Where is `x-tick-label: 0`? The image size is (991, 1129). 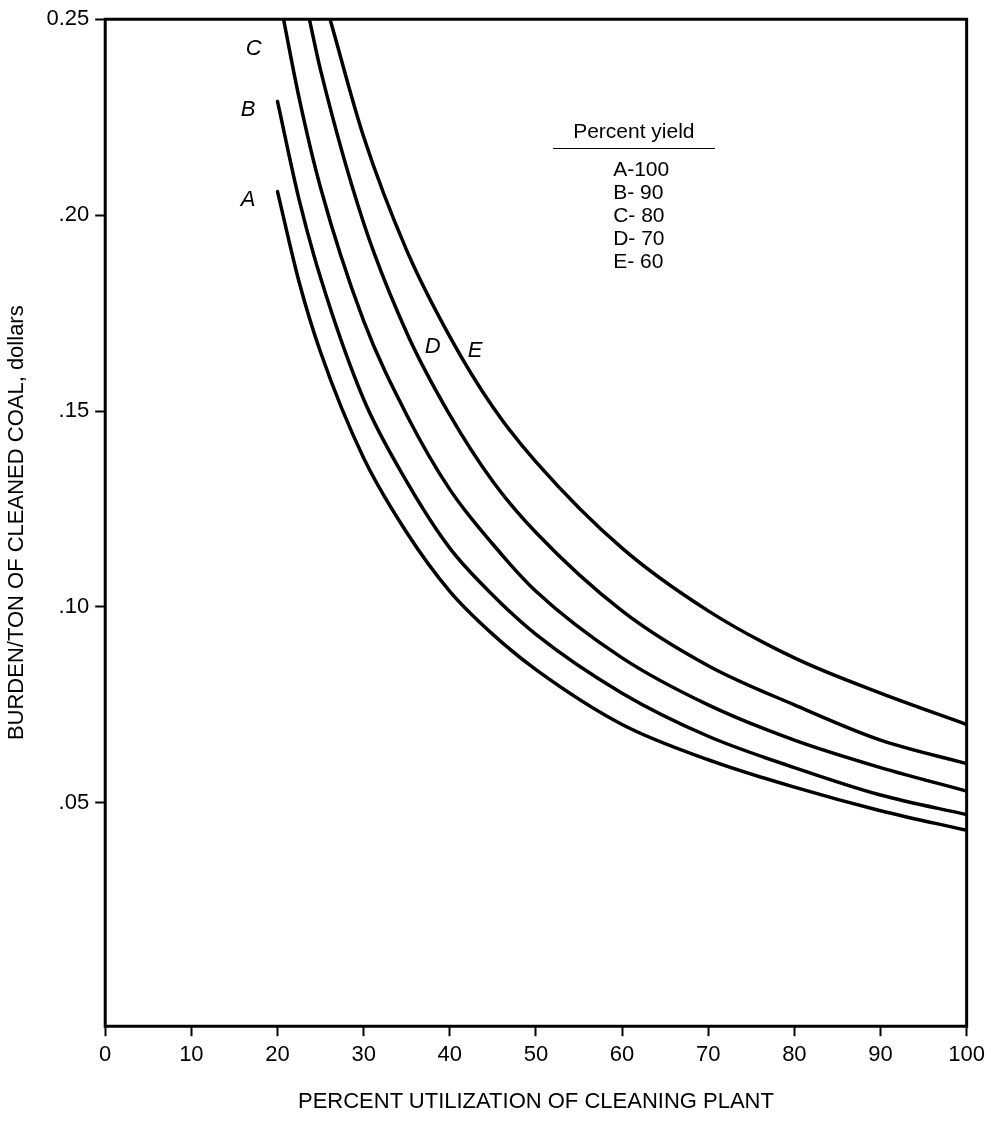 x-tick-label: 0 is located at coordinates (105, 1054).